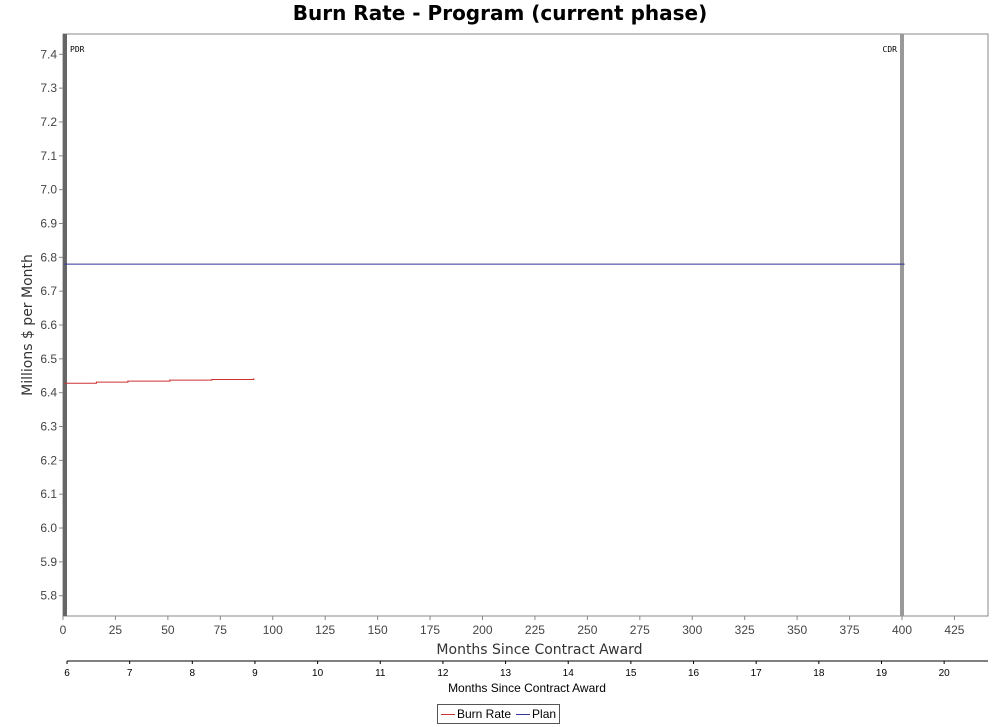  Describe the element at coordinates (325, 630) in the screenshot. I see `x-tick-label-5: 125` at that location.